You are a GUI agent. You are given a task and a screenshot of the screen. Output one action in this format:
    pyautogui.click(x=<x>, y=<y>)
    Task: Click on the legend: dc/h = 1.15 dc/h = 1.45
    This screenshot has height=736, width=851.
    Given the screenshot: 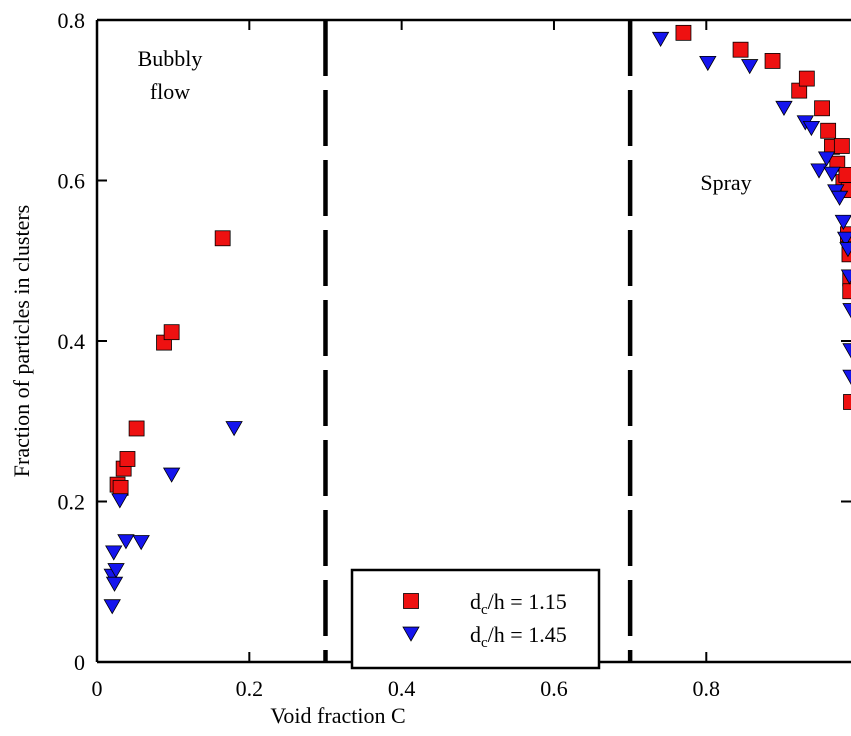 What is the action you would take?
    pyautogui.click(x=475, y=619)
    